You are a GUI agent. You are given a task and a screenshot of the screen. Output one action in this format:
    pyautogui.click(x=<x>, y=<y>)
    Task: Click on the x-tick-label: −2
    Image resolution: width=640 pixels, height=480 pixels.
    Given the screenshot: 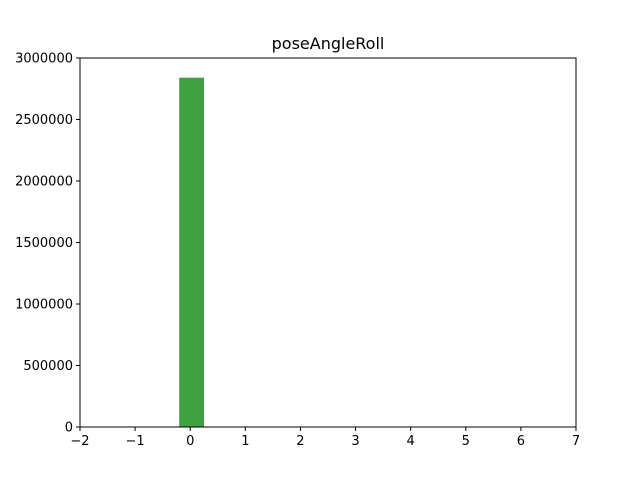 What is the action you would take?
    pyautogui.click(x=79, y=441)
    